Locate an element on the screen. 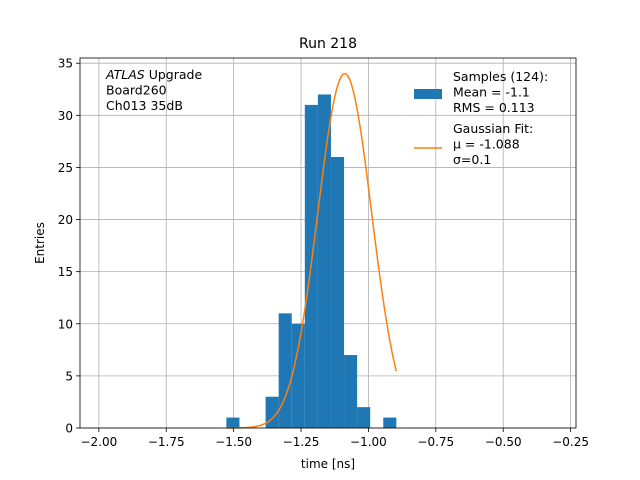  annotation-line: Ch013 35dB is located at coordinates (144, 105).